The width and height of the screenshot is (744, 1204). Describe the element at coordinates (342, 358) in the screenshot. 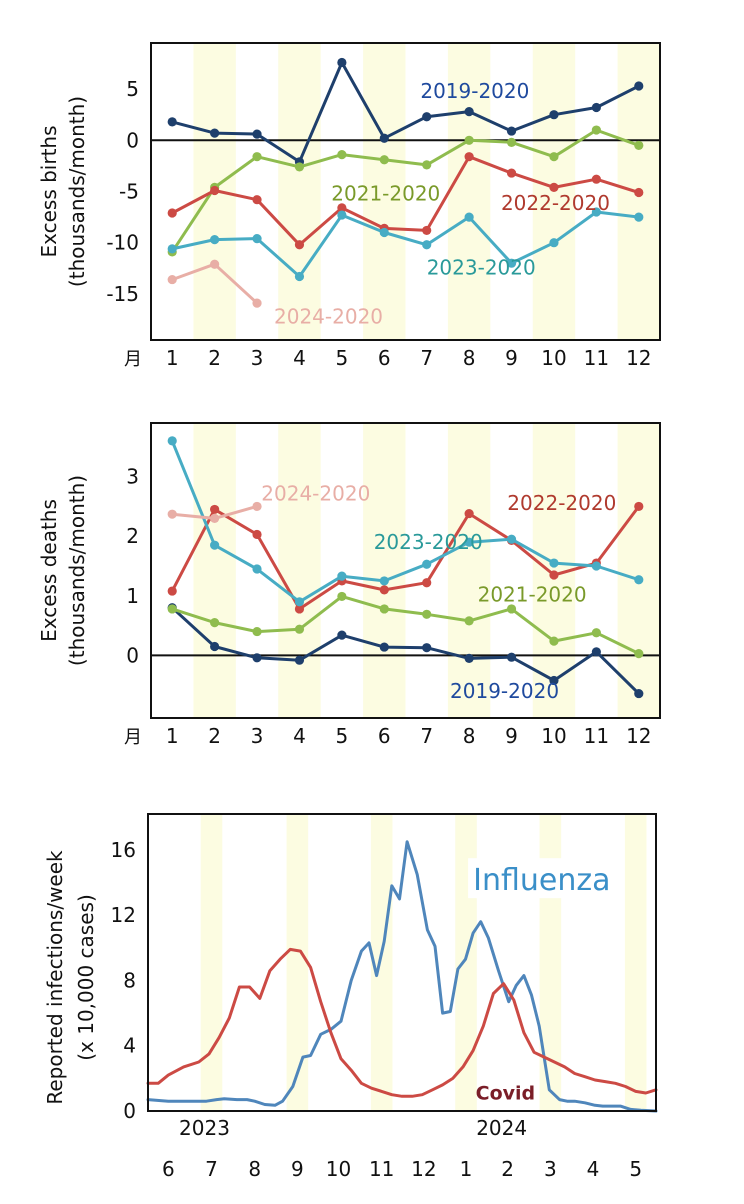

I see `births-xtick-label: 5` at that location.